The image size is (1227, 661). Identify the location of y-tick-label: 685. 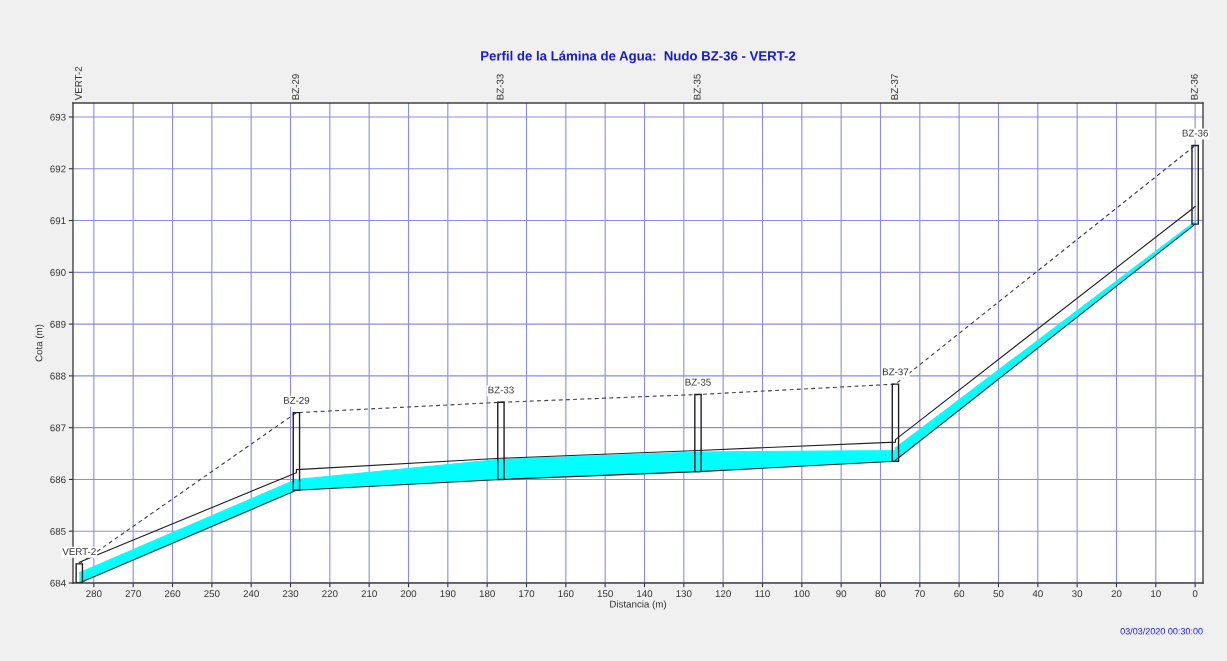
(58, 531).